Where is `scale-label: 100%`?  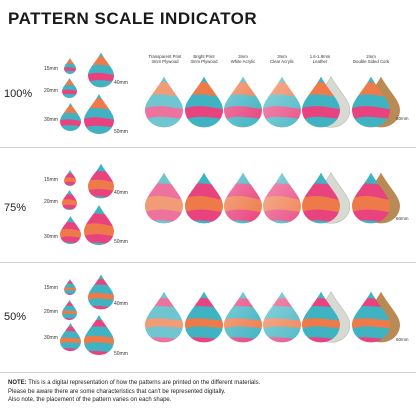 scale-label: 100% is located at coordinates (18, 94).